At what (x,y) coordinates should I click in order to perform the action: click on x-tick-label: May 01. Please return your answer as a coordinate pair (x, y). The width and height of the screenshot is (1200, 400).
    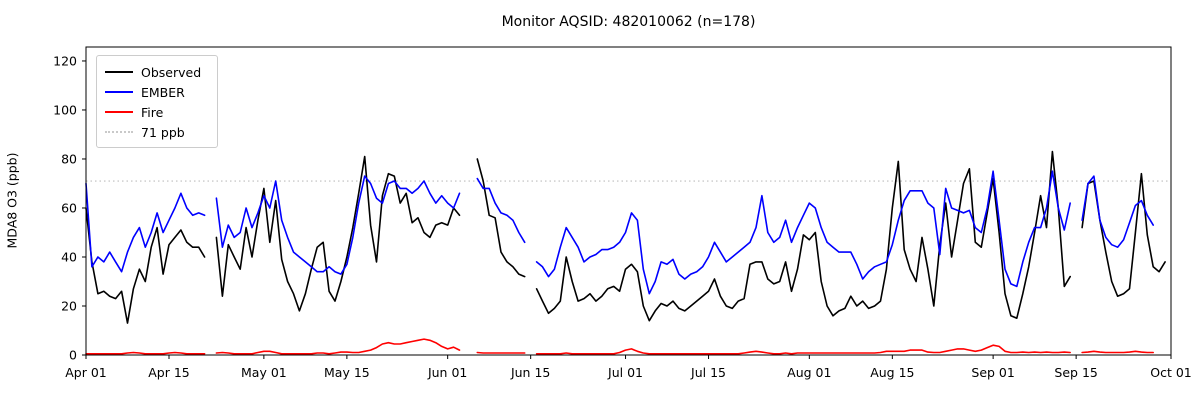
    Looking at the image, I should click on (264, 372).